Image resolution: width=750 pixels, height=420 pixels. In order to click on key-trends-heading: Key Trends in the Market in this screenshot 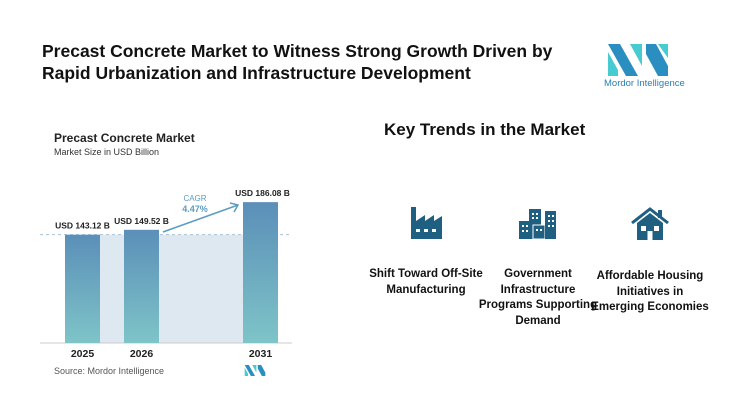, I will do `click(485, 129)`.